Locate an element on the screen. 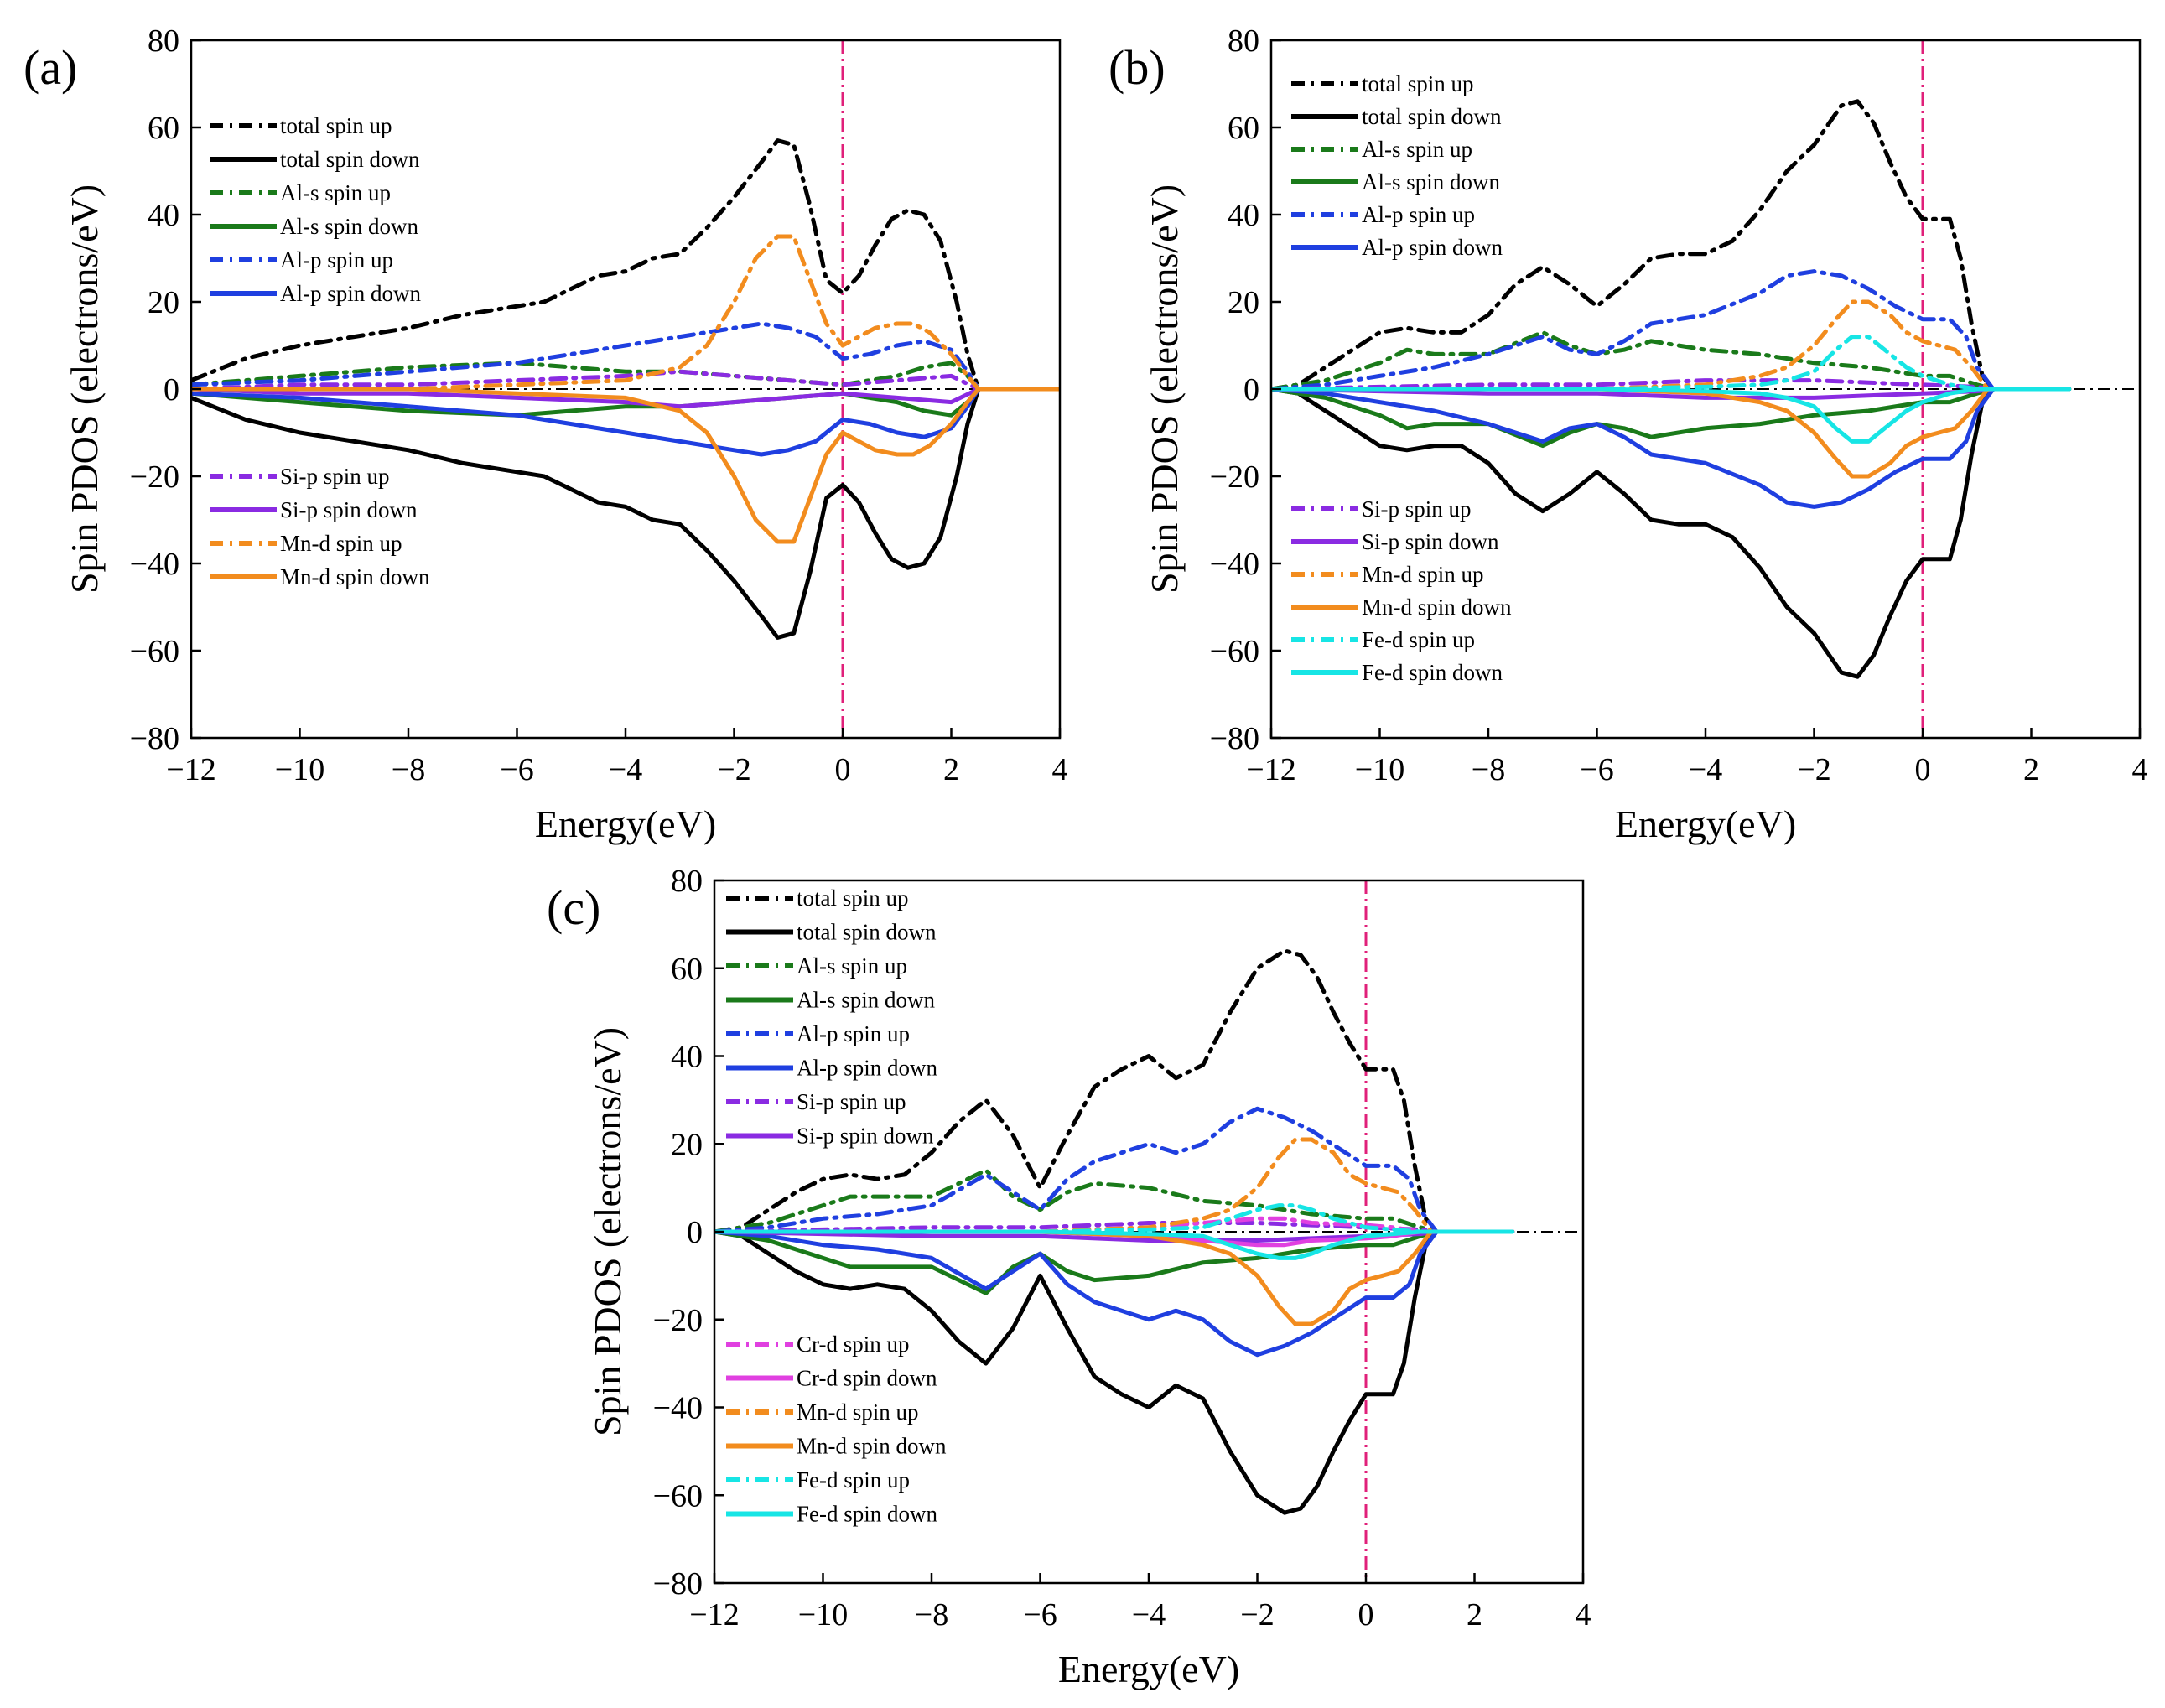 This screenshot has height=1708, width=2165. series-line-total-spin-down is located at coordinates (1671, 533).